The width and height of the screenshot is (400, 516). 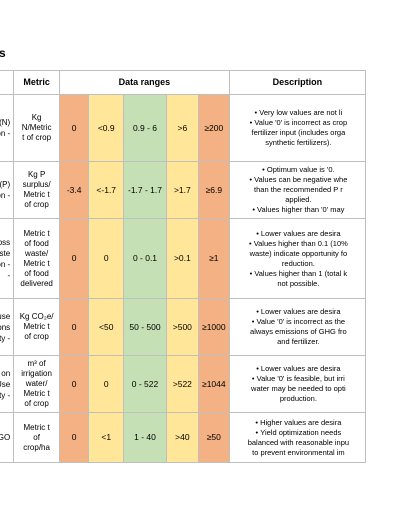 What do you see at coordinates (37, 253) in the screenshot?
I see `metric-line: waste/` at bounding box center [37, 253].